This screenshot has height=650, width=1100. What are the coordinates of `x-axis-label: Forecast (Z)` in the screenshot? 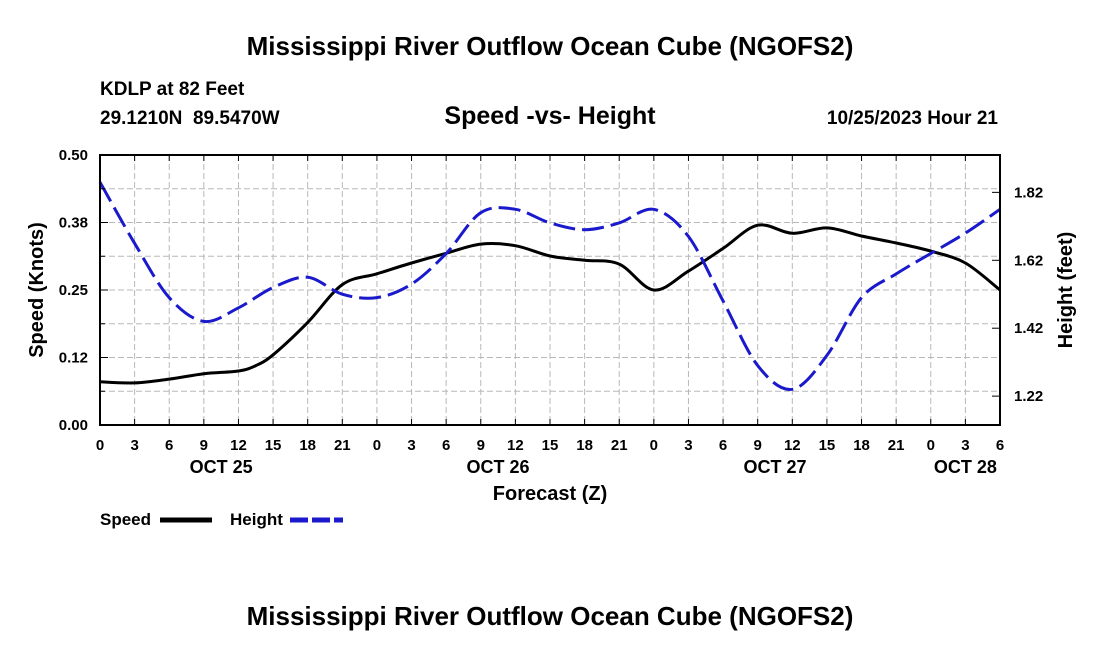 It's located at (550, 494).